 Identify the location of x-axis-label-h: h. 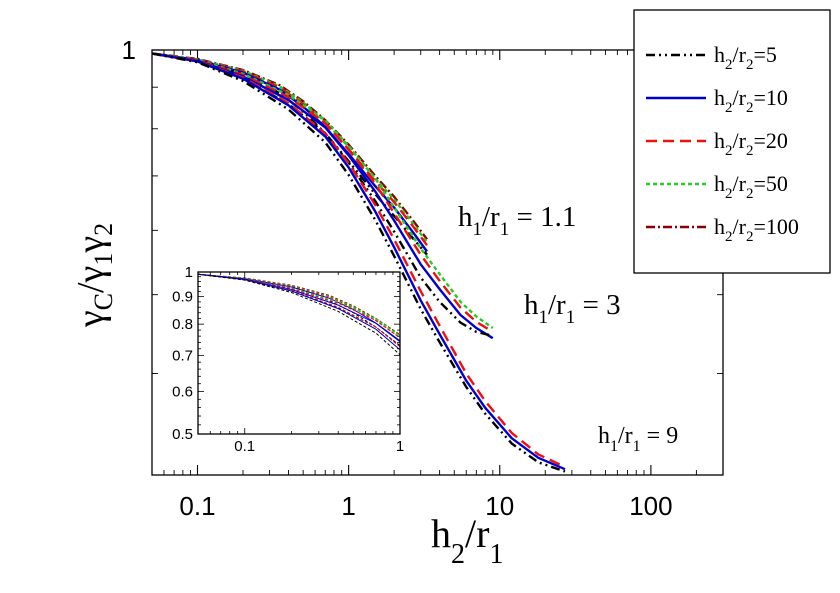
(441, 533).